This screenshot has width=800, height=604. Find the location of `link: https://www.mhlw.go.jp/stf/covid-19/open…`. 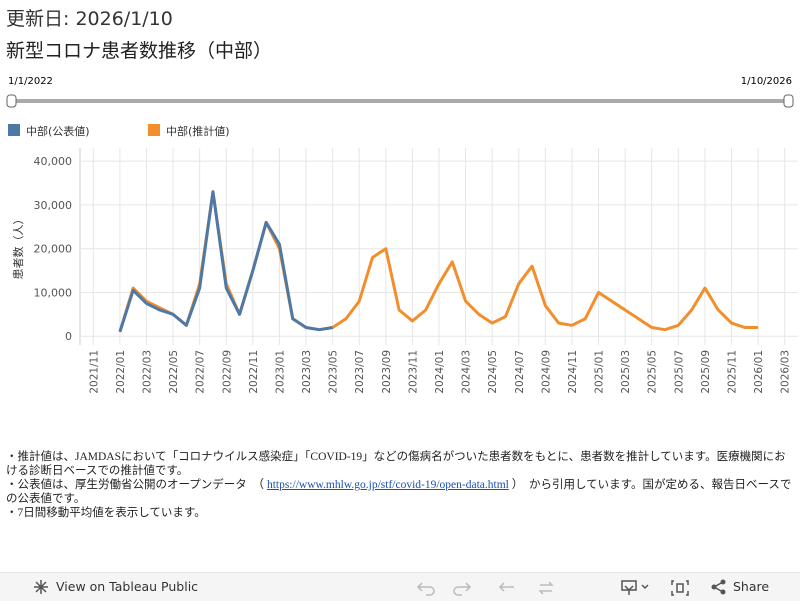

link: https://www.mhlw.go.jp/stf/covid-19/open… is located at coordinates (387, 485).